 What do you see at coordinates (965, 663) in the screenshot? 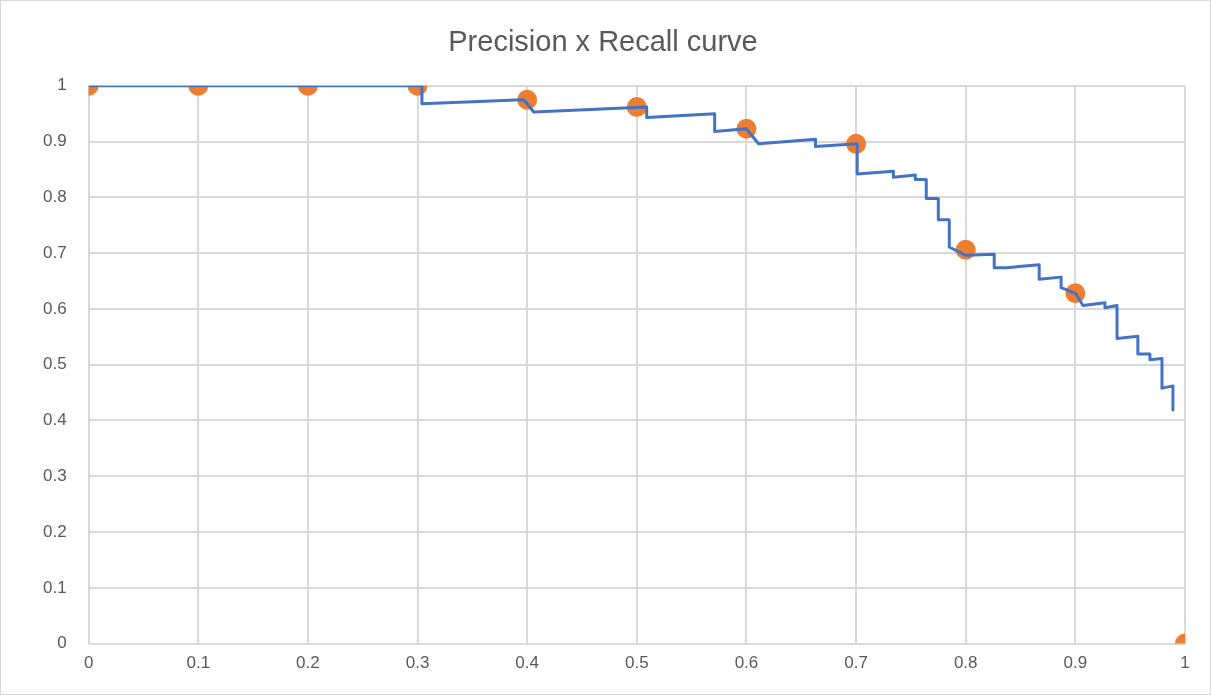
I see `x-tick-label: 0.8` at bounding box center [965, 663].